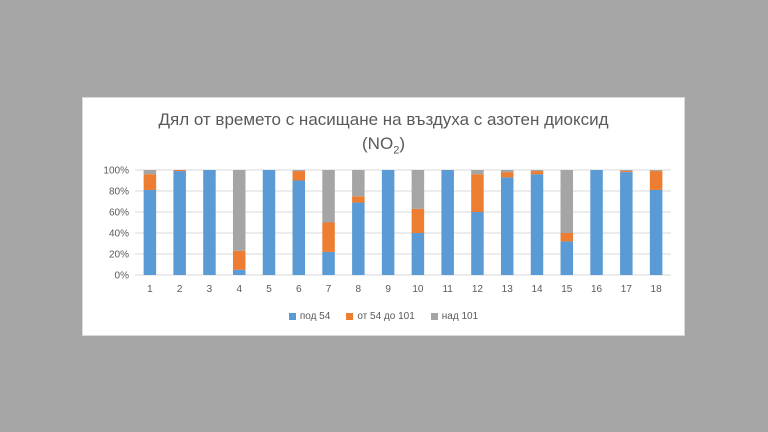 Image resolution: width=768 pixels, height=432 pixels. I want to click on x-tick-label: 8, so click(359, 289).